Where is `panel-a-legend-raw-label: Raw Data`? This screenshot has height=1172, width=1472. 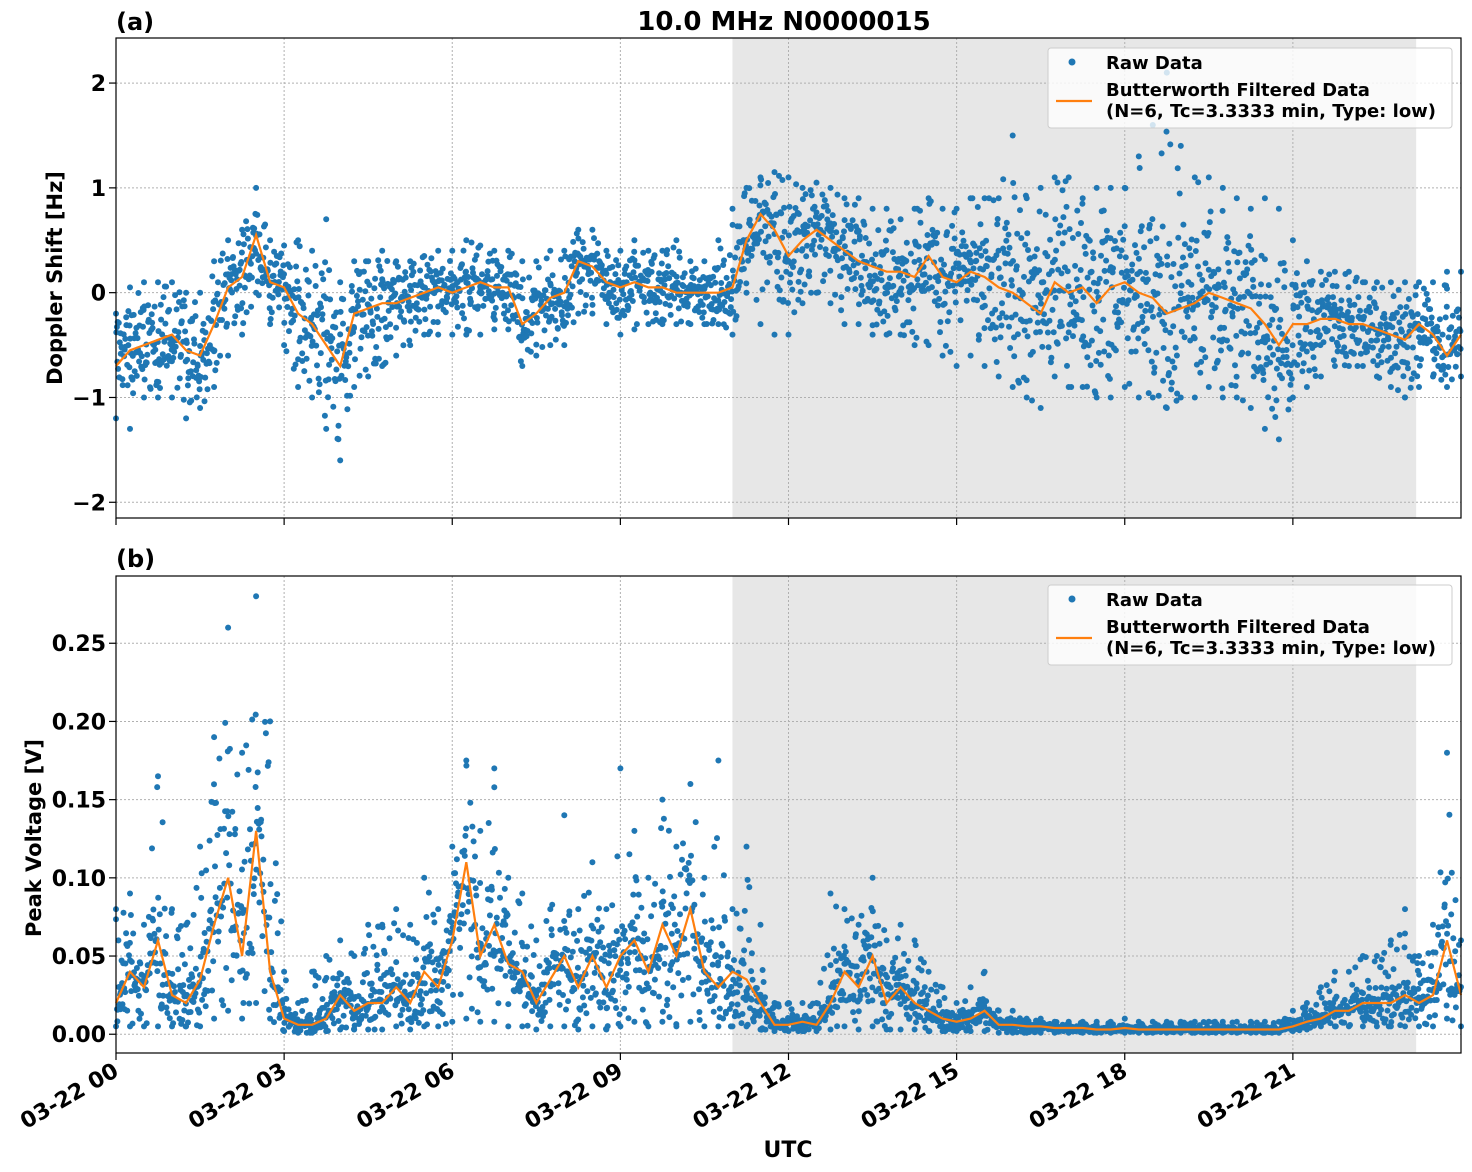
panel-a-legend-raw-label: Raw Data is located at coordinates (1154, 63).